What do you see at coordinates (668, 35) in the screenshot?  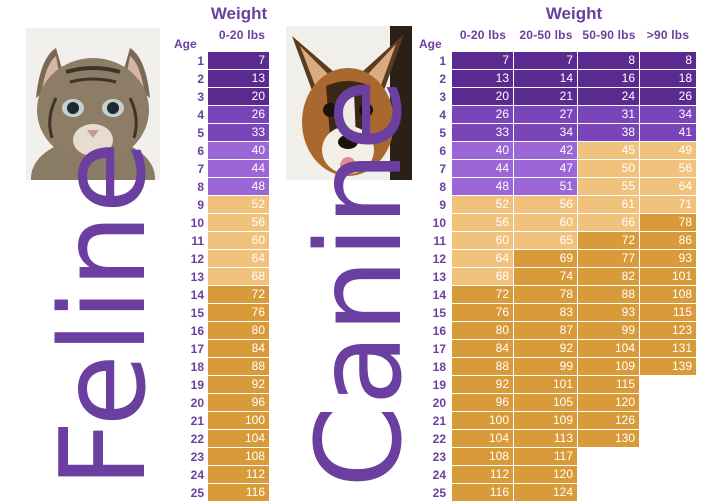 I see `canine-range-header-4: >90 lbs` at bounding box center [668, 35].